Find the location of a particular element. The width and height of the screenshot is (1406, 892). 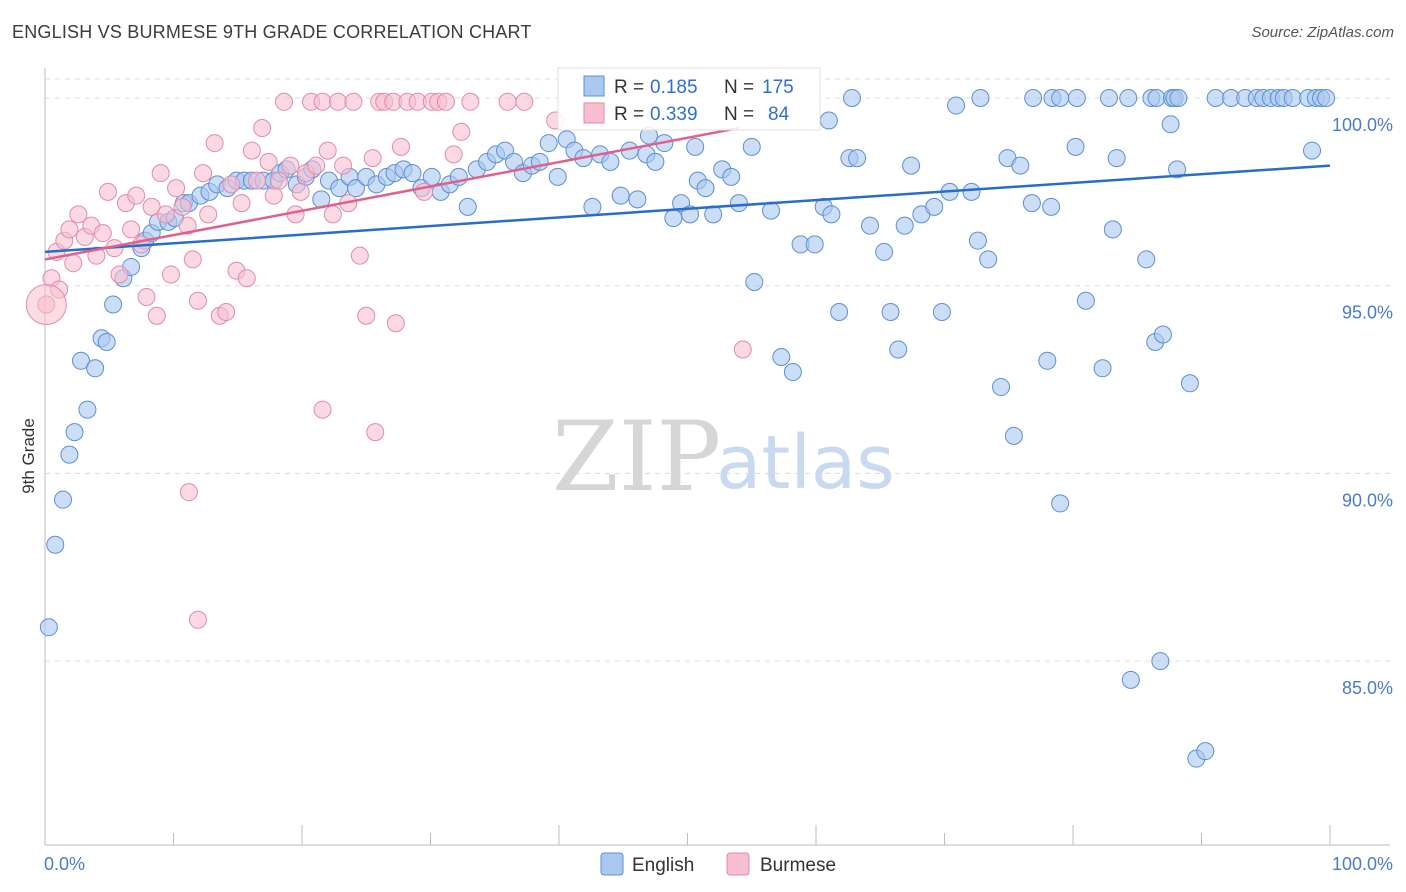

legend-n-label-english: N = is located at coordinates (739, 87).